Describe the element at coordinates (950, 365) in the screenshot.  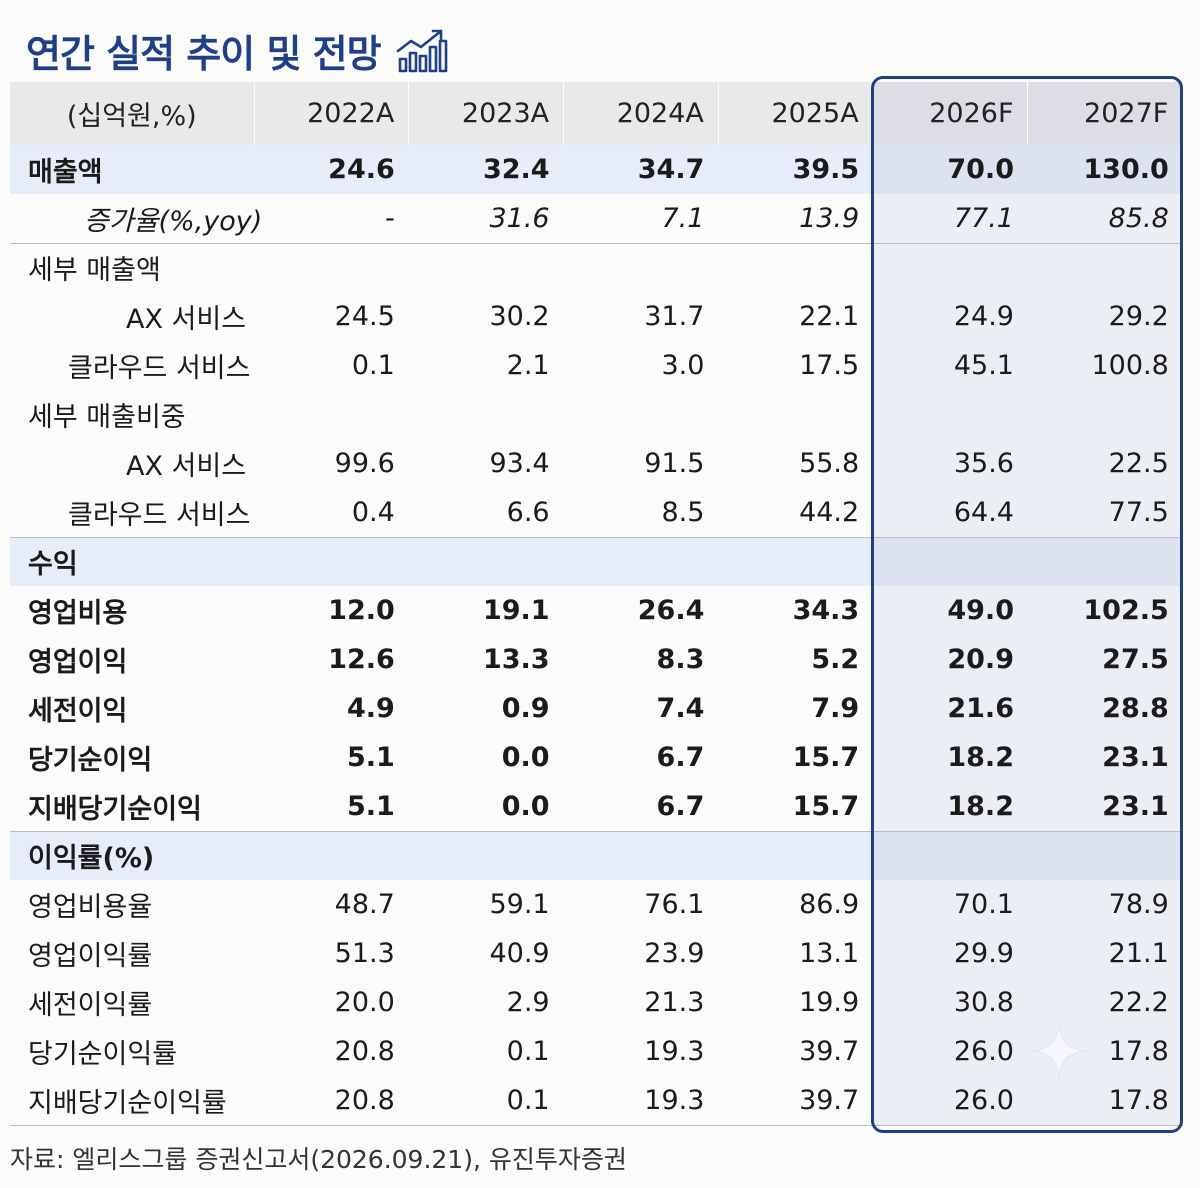
I see `cell-value: 45.1` at that location.